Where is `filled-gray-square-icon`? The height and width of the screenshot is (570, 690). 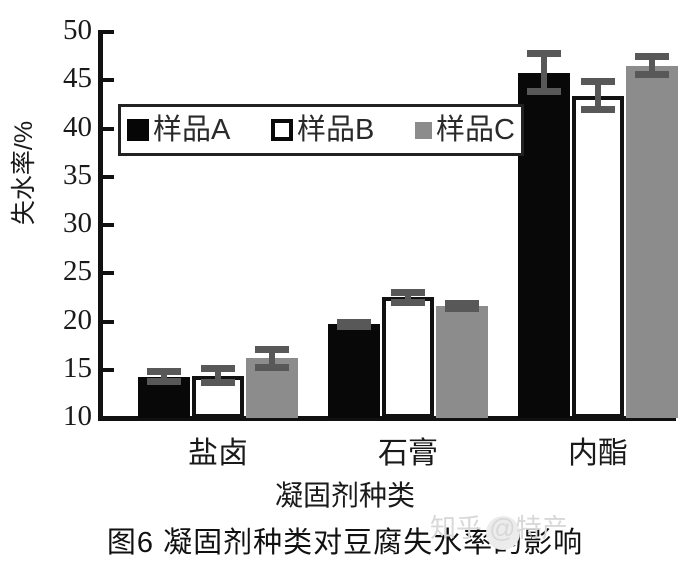 filled-gray-square-icon is located at coordinates (424, 130).